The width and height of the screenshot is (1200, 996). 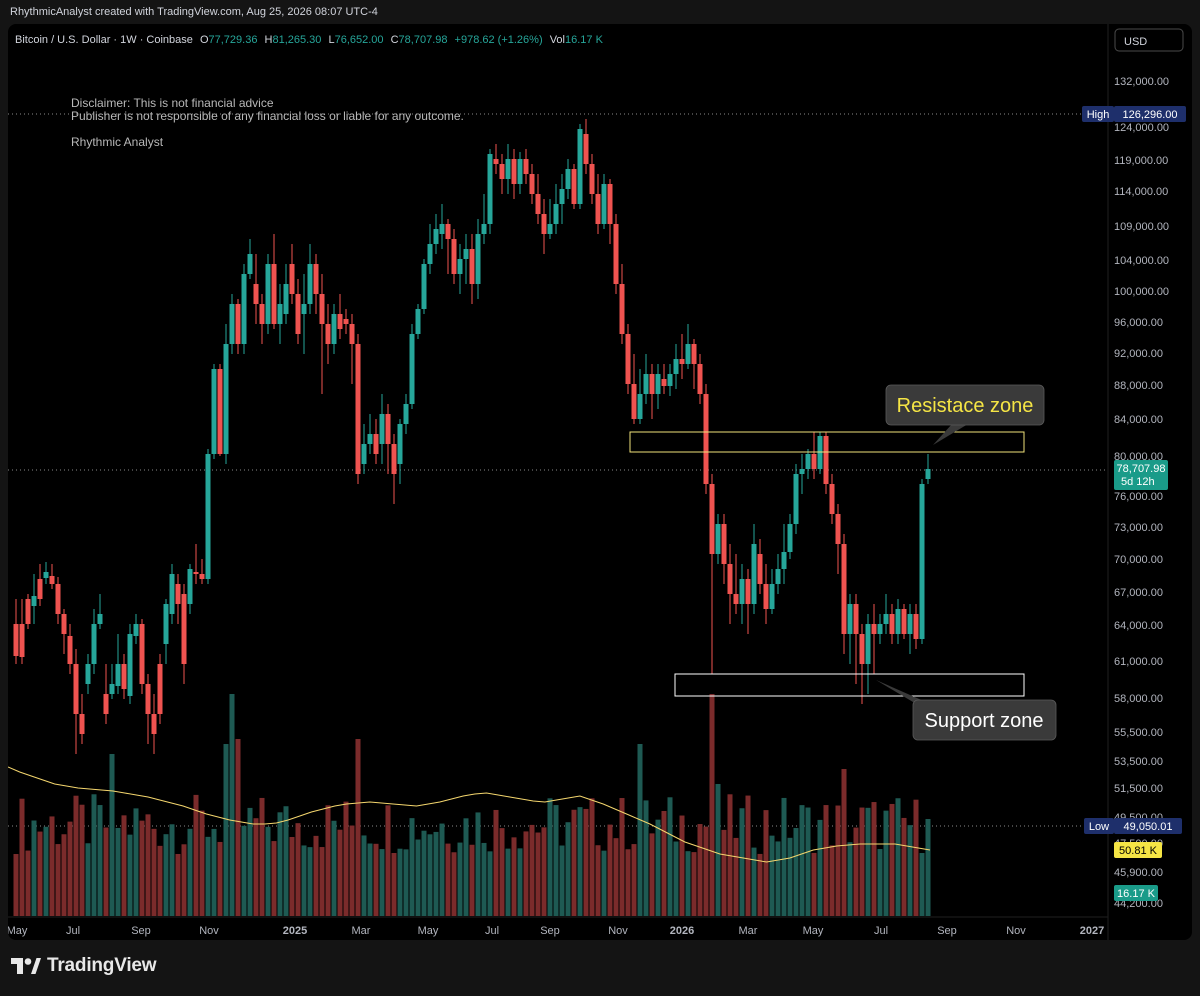 What do you see at coordinates (965, 414) in the screenshot?
I see `resistance-callout: Resistace zone` at bounding box center [965, 414].